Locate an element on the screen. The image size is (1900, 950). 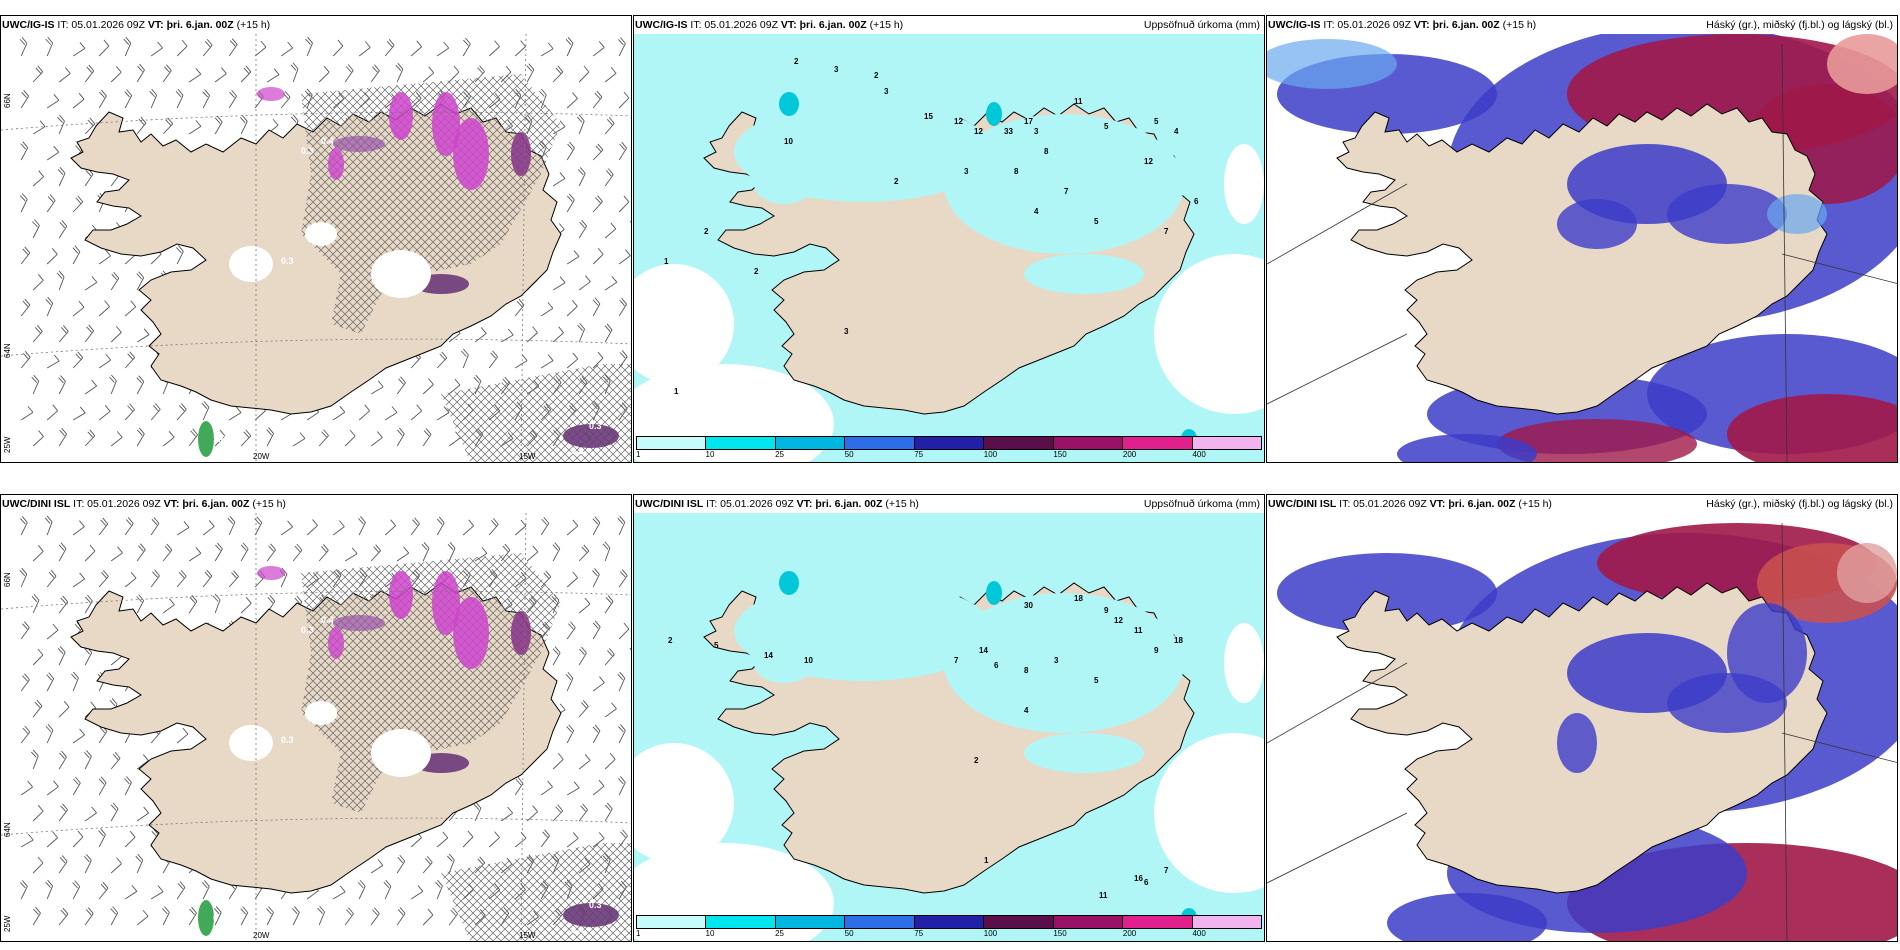
graticule is located at coordinates (316, 248).